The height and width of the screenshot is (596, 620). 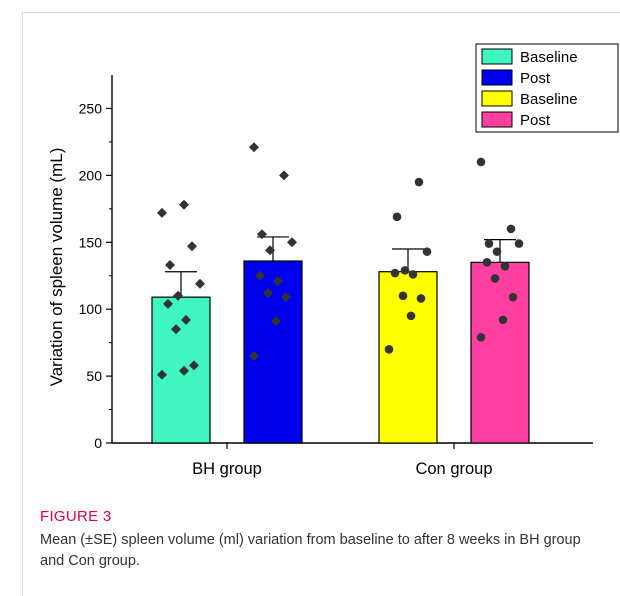 What do you see at coordinates (340, 267) in the screenshot?
I see `chart-error-bars` at bounding box center [340, 267].